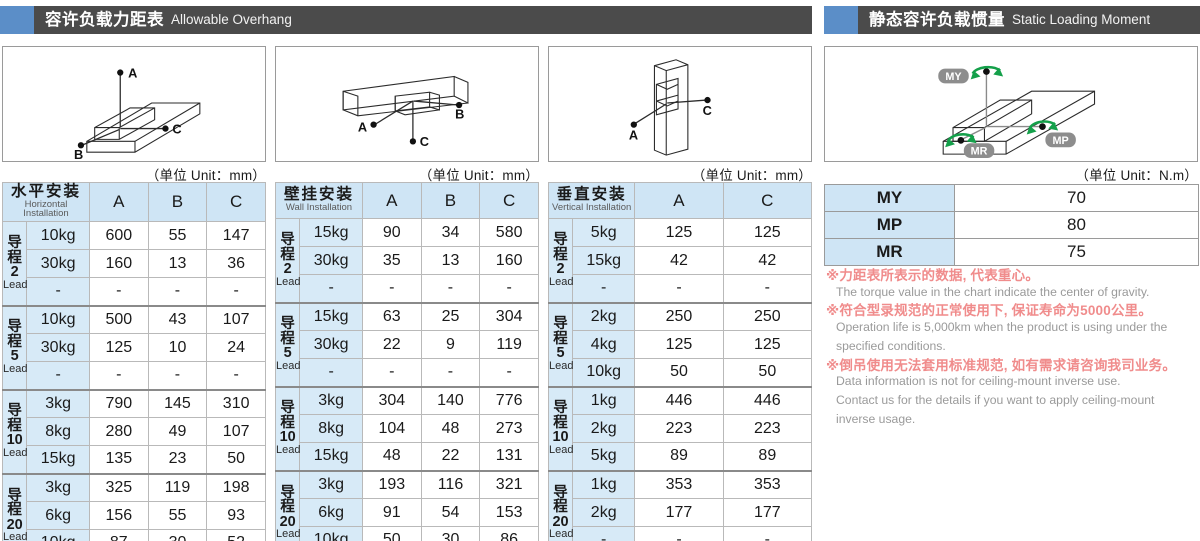 This screenshot has width=1200, height=541. What do you see at coordinates (509, 512) in the screenshot?
I see `value-cell-c: 153` at bounding box center [509, 512].